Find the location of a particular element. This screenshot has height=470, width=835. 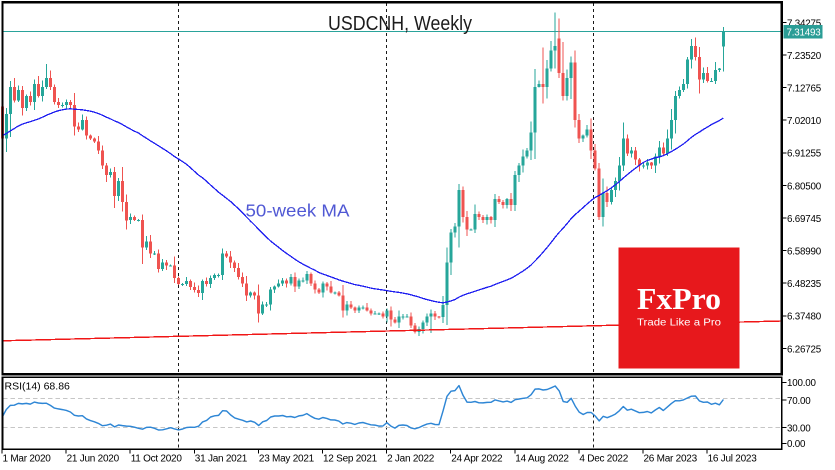

svg-text: 6.48235 is located at coordinates (804, 284).